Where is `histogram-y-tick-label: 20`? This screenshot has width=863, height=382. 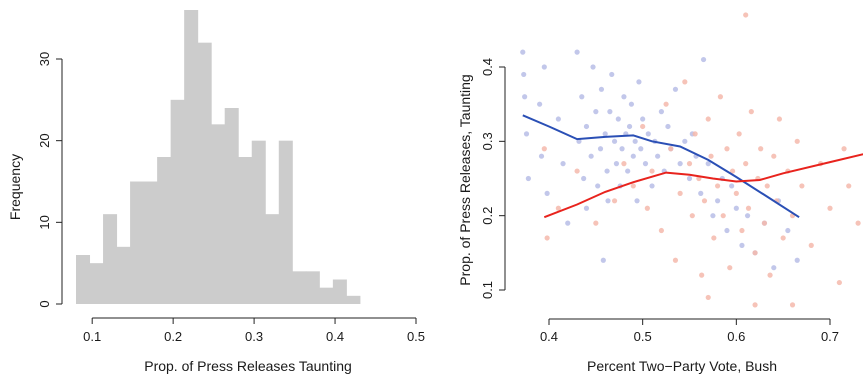 histogram-y-tick-label: 20 is located at coordinates (44, 140).